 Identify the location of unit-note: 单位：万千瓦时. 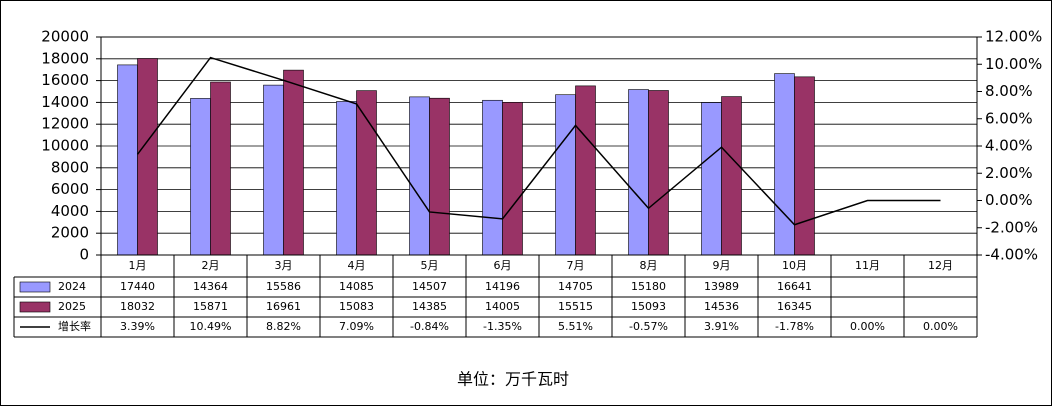
(513, 379).